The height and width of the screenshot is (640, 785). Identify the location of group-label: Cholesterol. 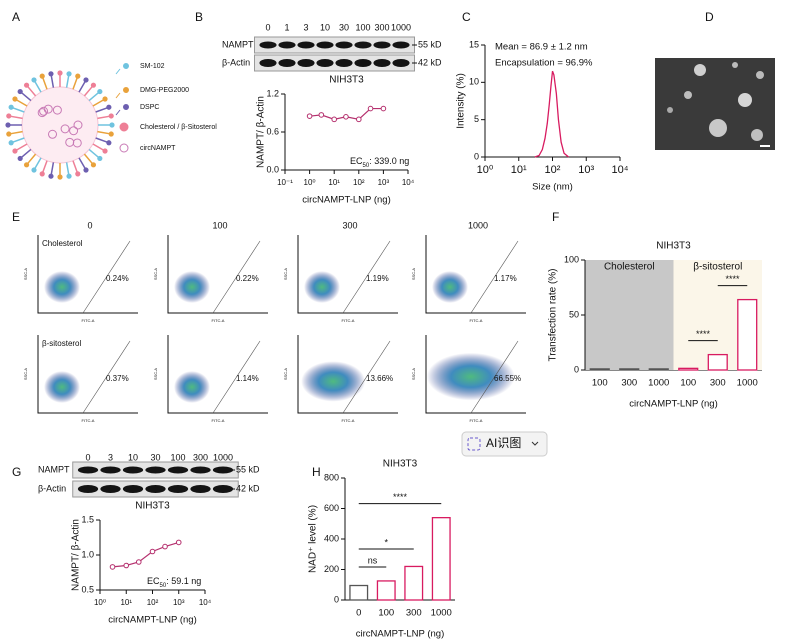
(629, 267).